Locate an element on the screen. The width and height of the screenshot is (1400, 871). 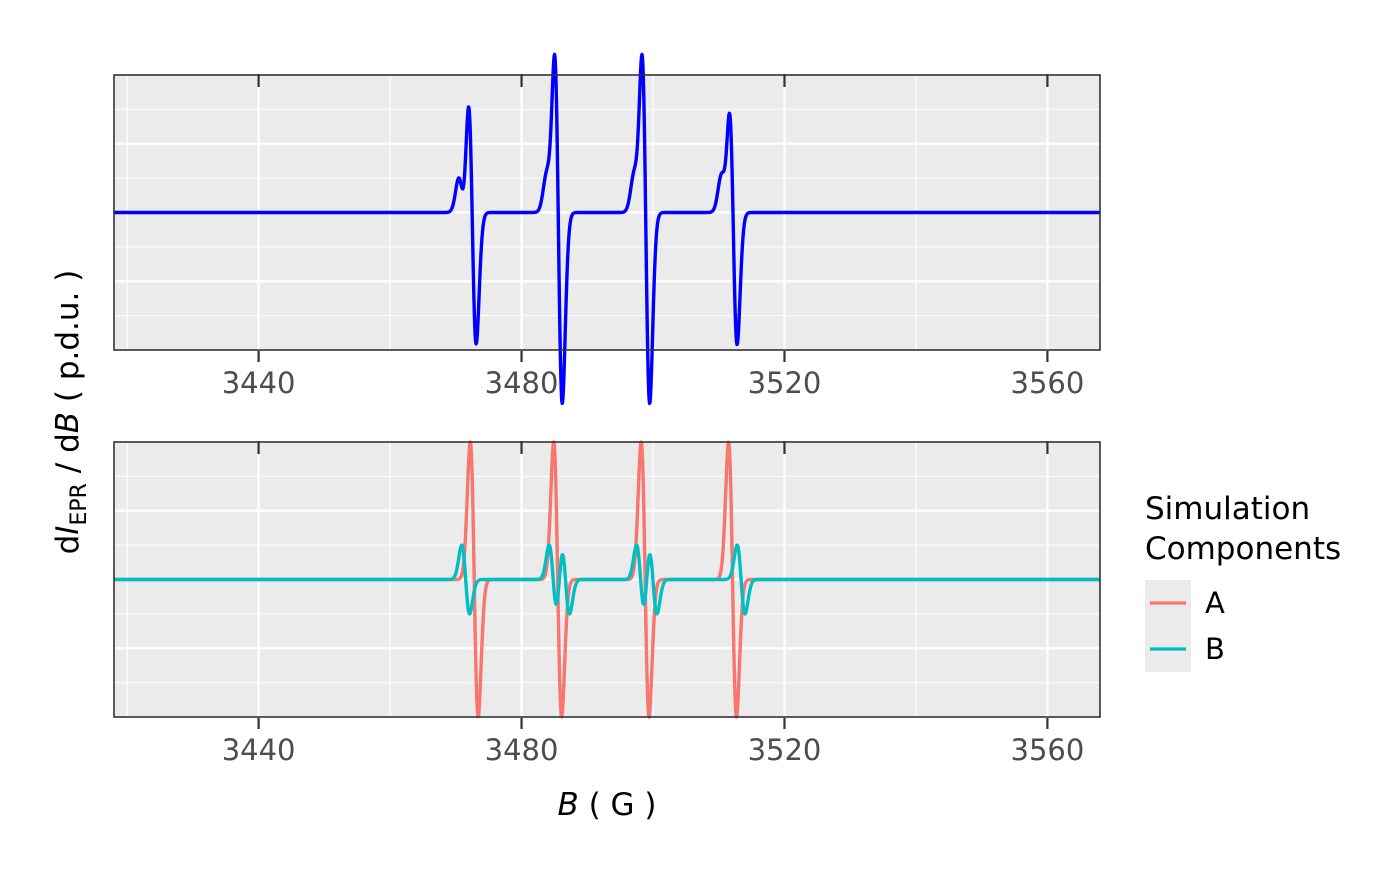
legend-title-line2: Components is located at coordinates (1243, 549).